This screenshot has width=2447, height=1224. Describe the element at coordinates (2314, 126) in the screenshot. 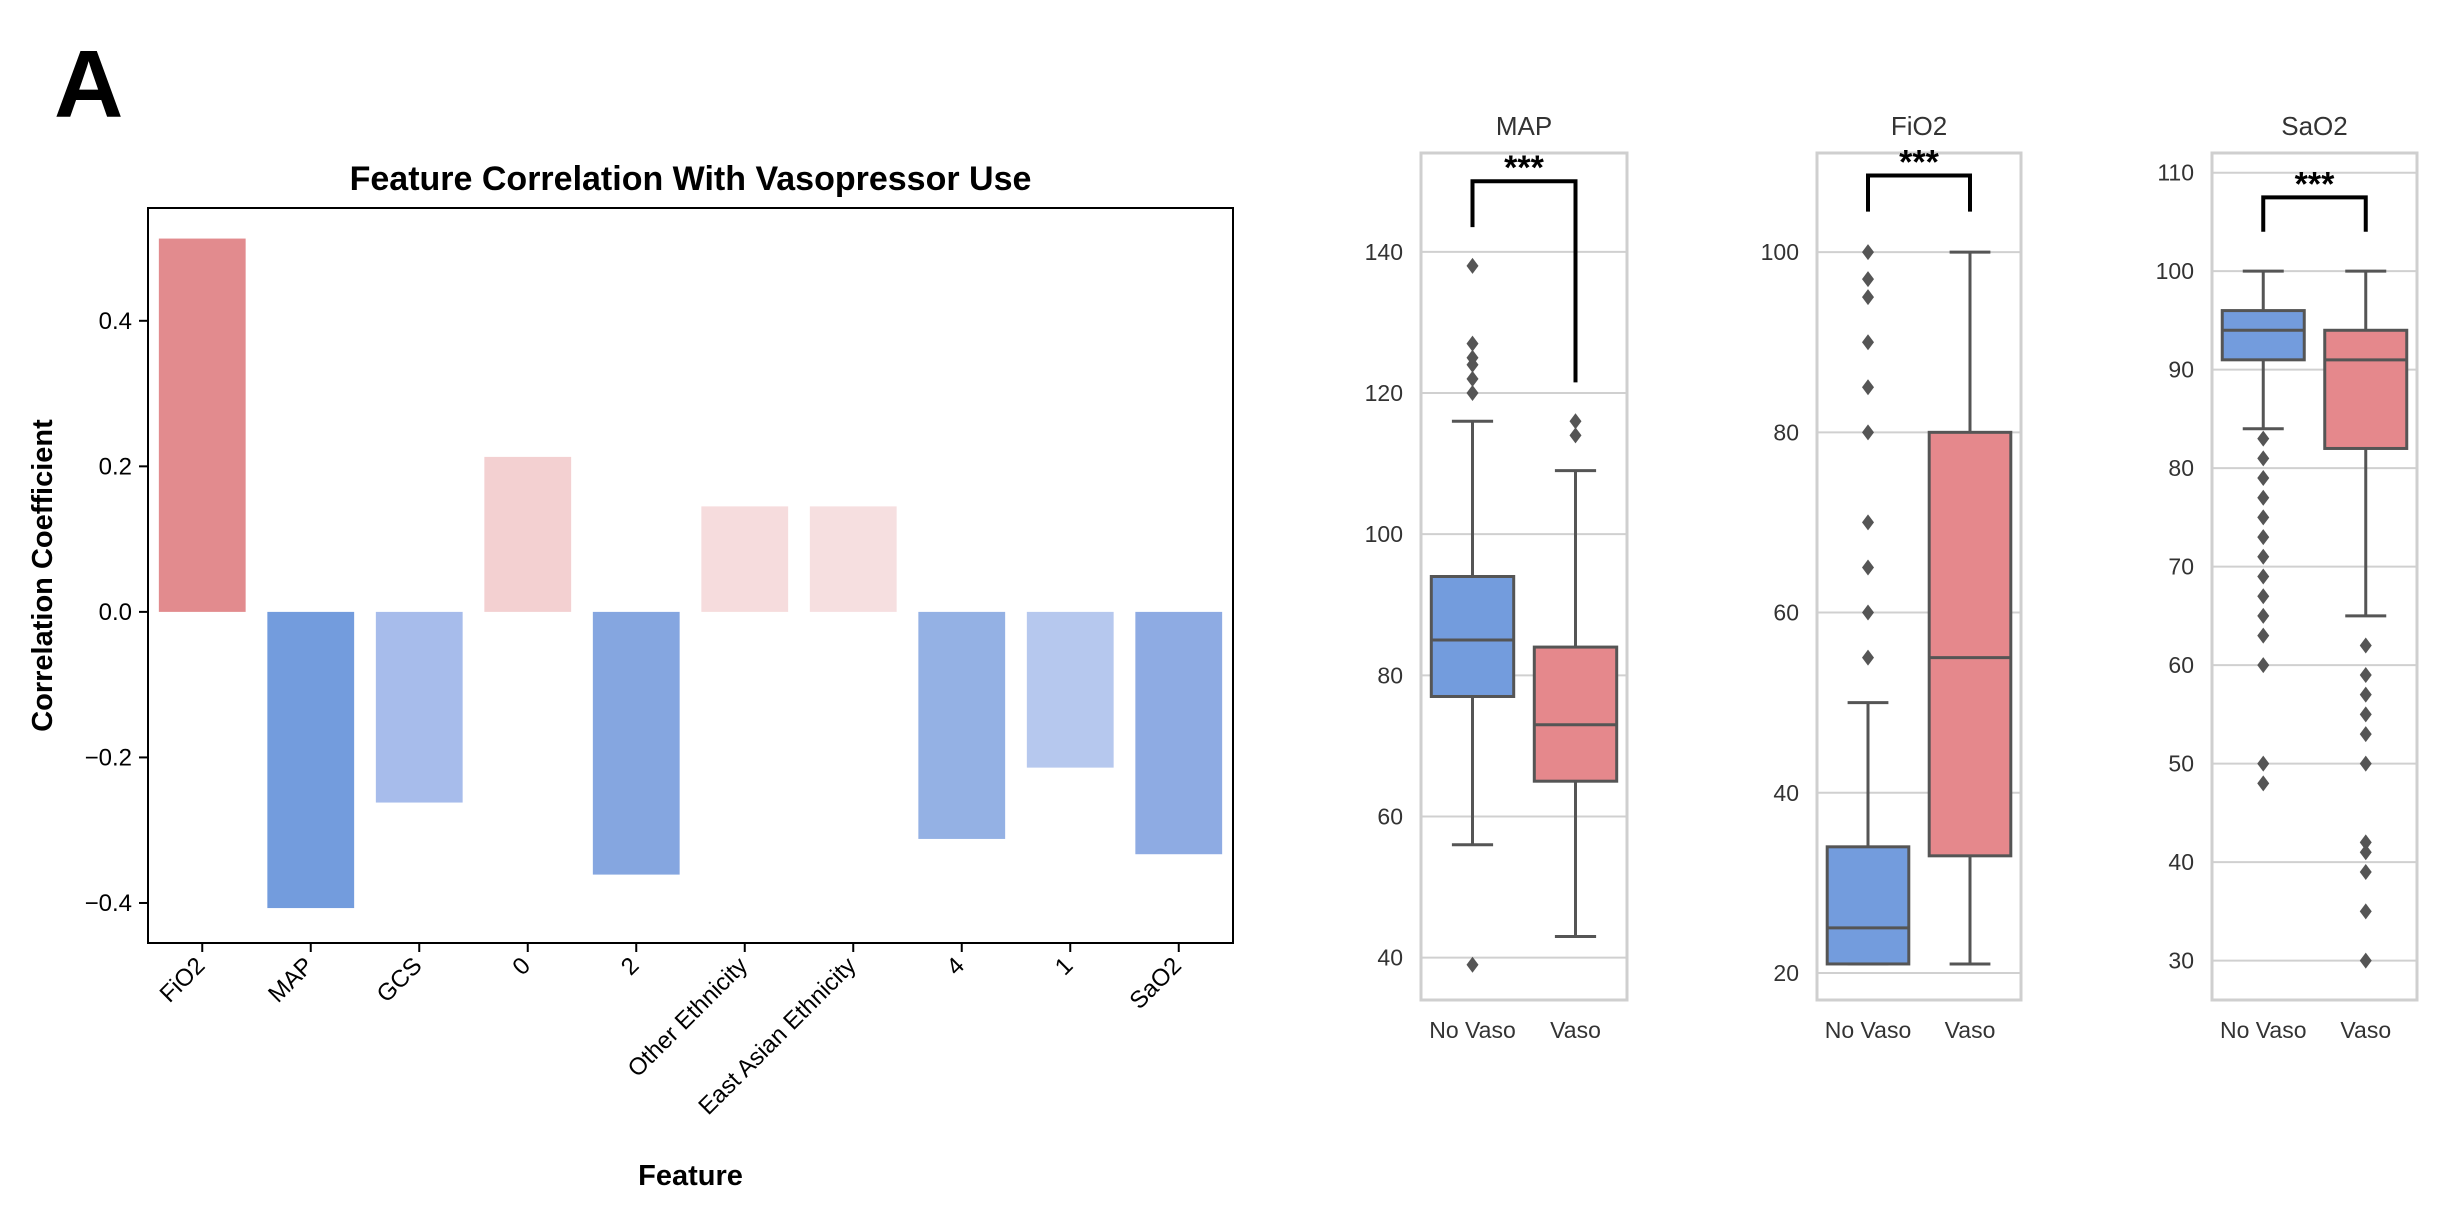

I see `chart-title: SaO2` at that location.